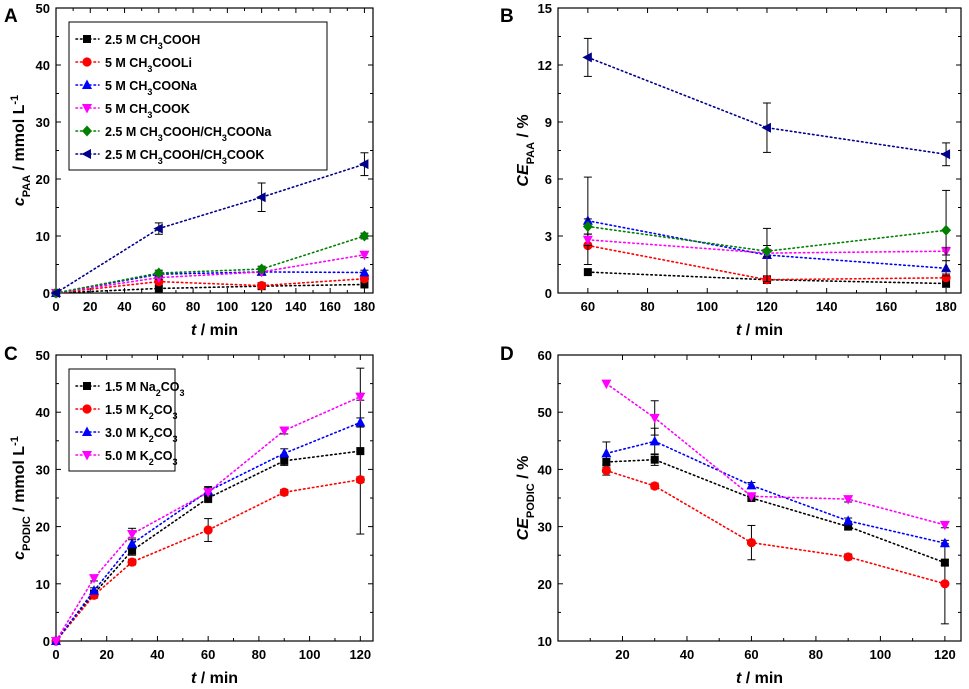 The width and height of the screenshot is (969, 689). I want to click on legend-entry: 2.5 M CH3COOH/CH3COONa, so click(173, 134).